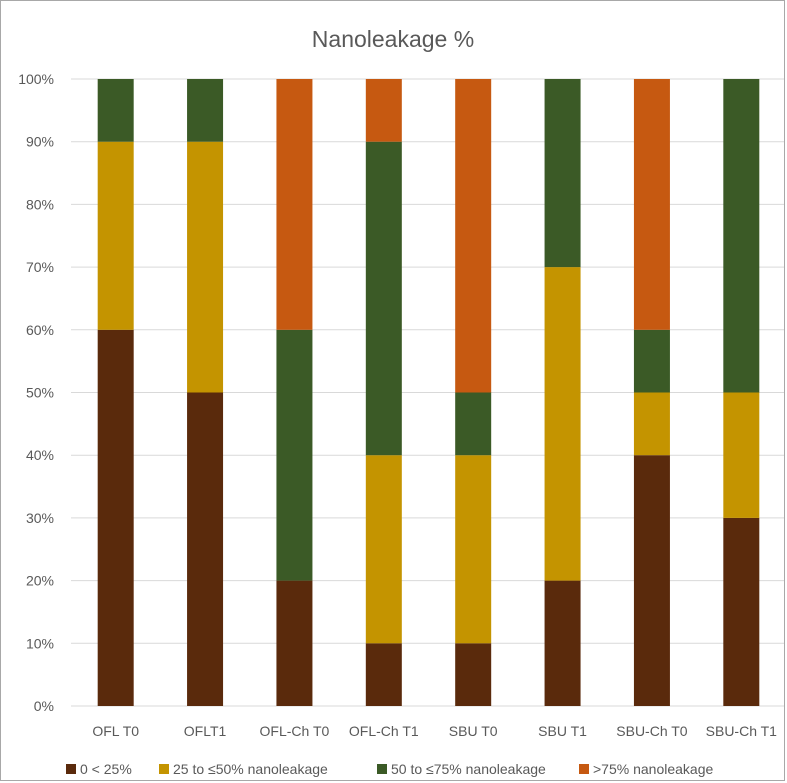 The width and height of the screenshot is (787, 783). What do you see at coordinates (106, 769) in the screenshot?
I see `legend-label: 0 < 25%` at bounding box center [106, 769].